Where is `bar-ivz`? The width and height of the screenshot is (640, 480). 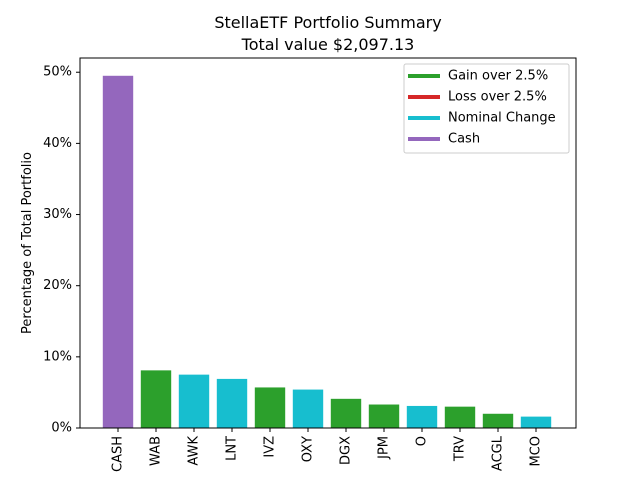
bar-ivz is located at coordinates (270, 407).